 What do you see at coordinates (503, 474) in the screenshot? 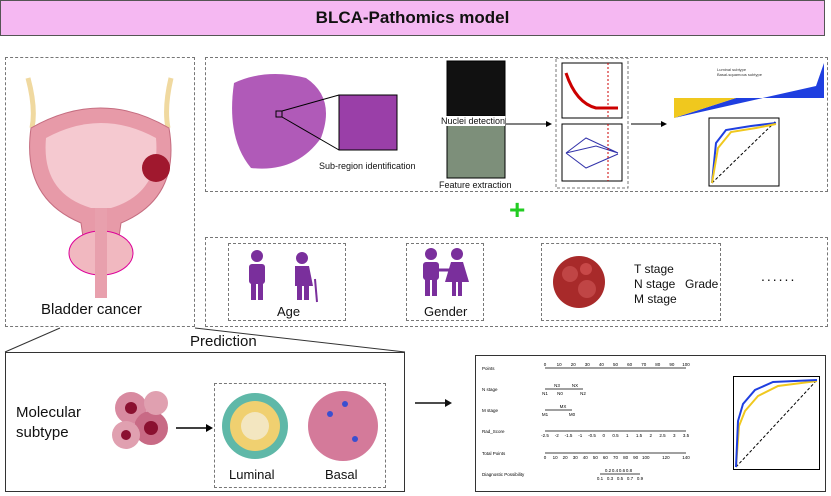
I see `nomogram-row-label: Diagnostic Possibility` at bounding box center [503, 474].